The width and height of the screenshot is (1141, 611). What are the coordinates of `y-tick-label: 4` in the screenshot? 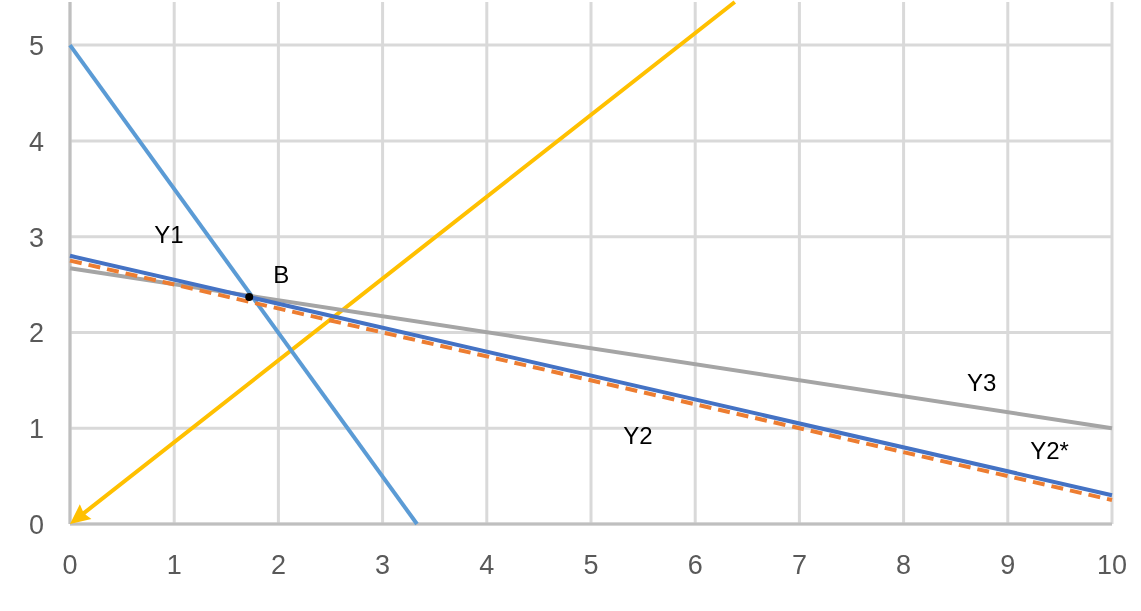 It's located at (36, 141).